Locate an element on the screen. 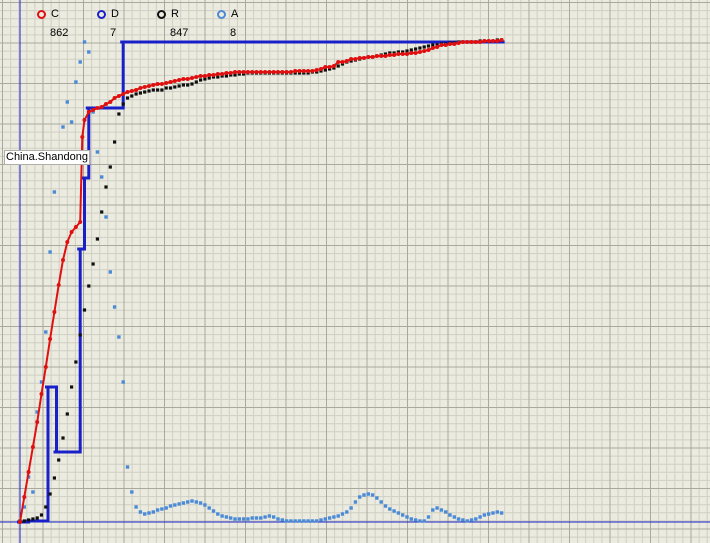  legend-marker-c is located at coordinates (41, 14).